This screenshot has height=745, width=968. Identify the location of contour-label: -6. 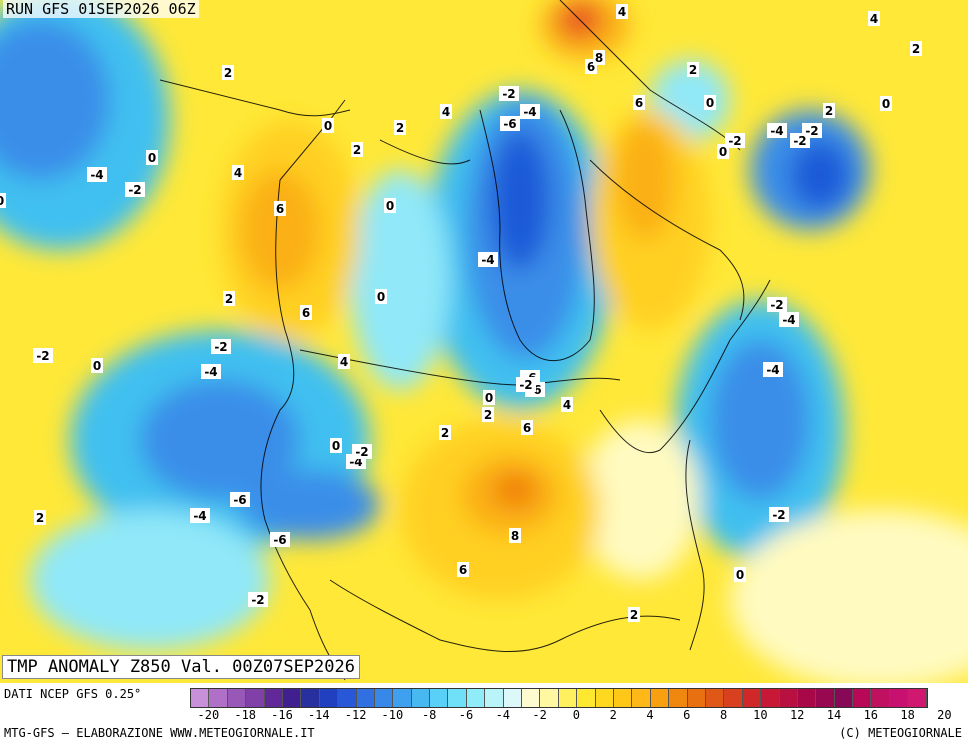
(510, 123).